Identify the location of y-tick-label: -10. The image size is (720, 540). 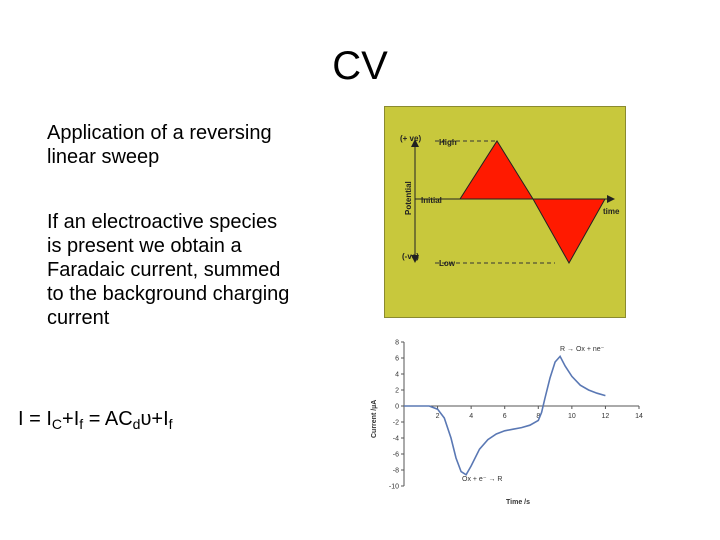
(394, 487).